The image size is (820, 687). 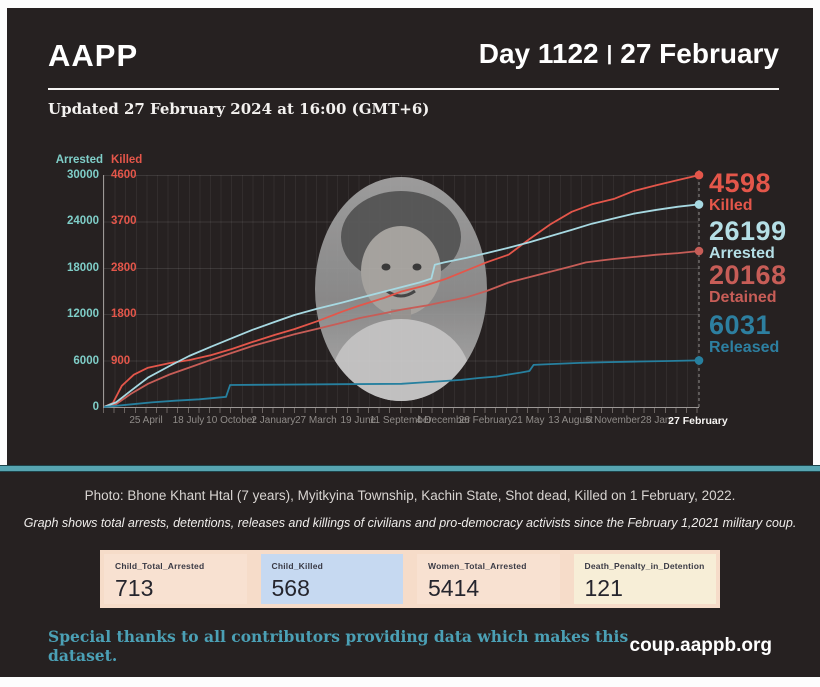 I want to click on face-shape, so click(x=401, y=271).